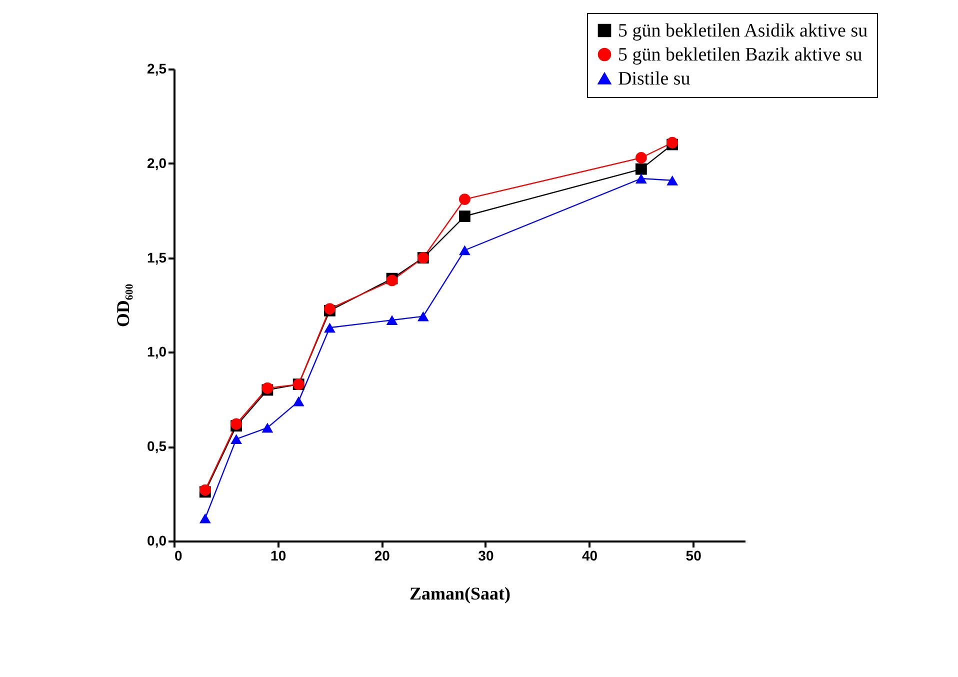  Describe the element at coordinates (590, 556) in the screenshot. I see `x-tick-label: 40` at that location.